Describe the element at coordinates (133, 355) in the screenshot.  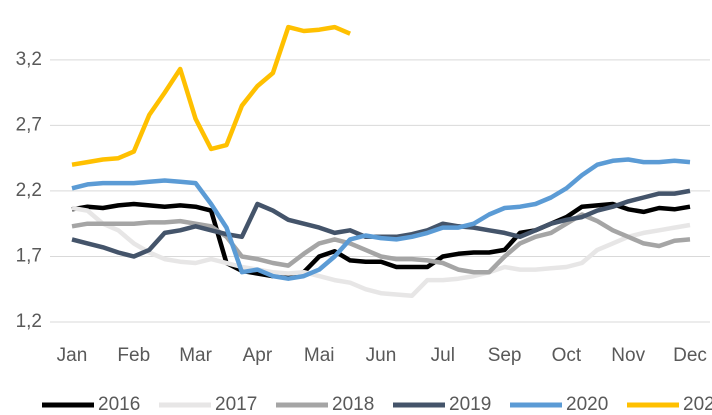
I see `x-tick-label: Feb` at that location.